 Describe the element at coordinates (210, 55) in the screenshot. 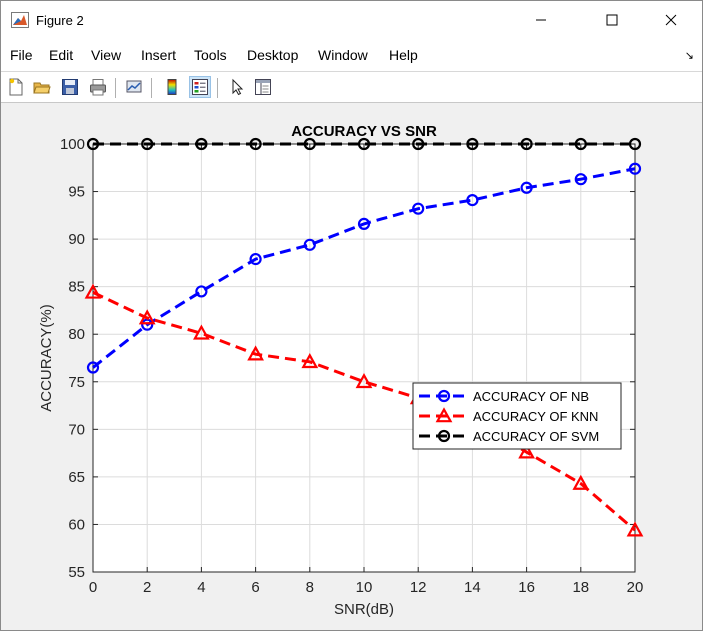

I see `menu-tools: Tools` at that location.